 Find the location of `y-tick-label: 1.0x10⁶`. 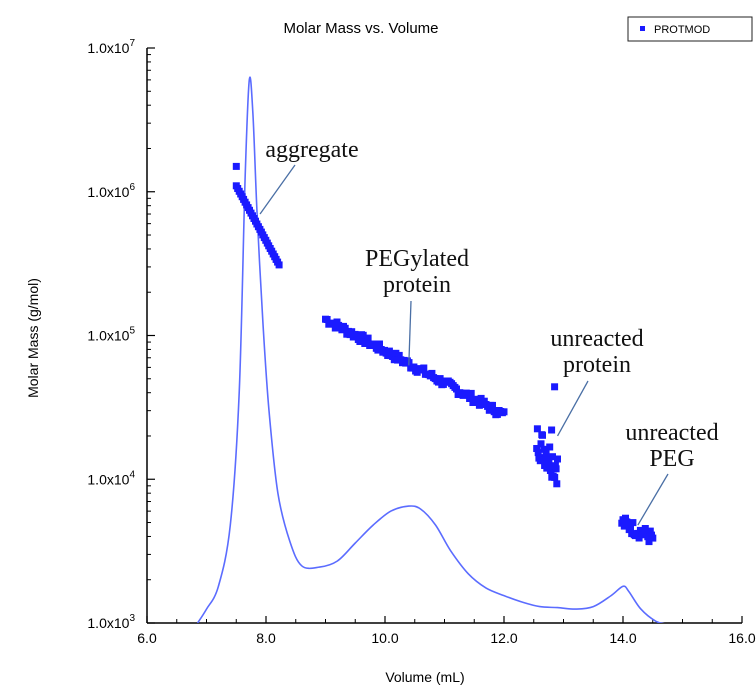

y-tick-label: 1.0x10⁶ is located at coordinates (111, 191).